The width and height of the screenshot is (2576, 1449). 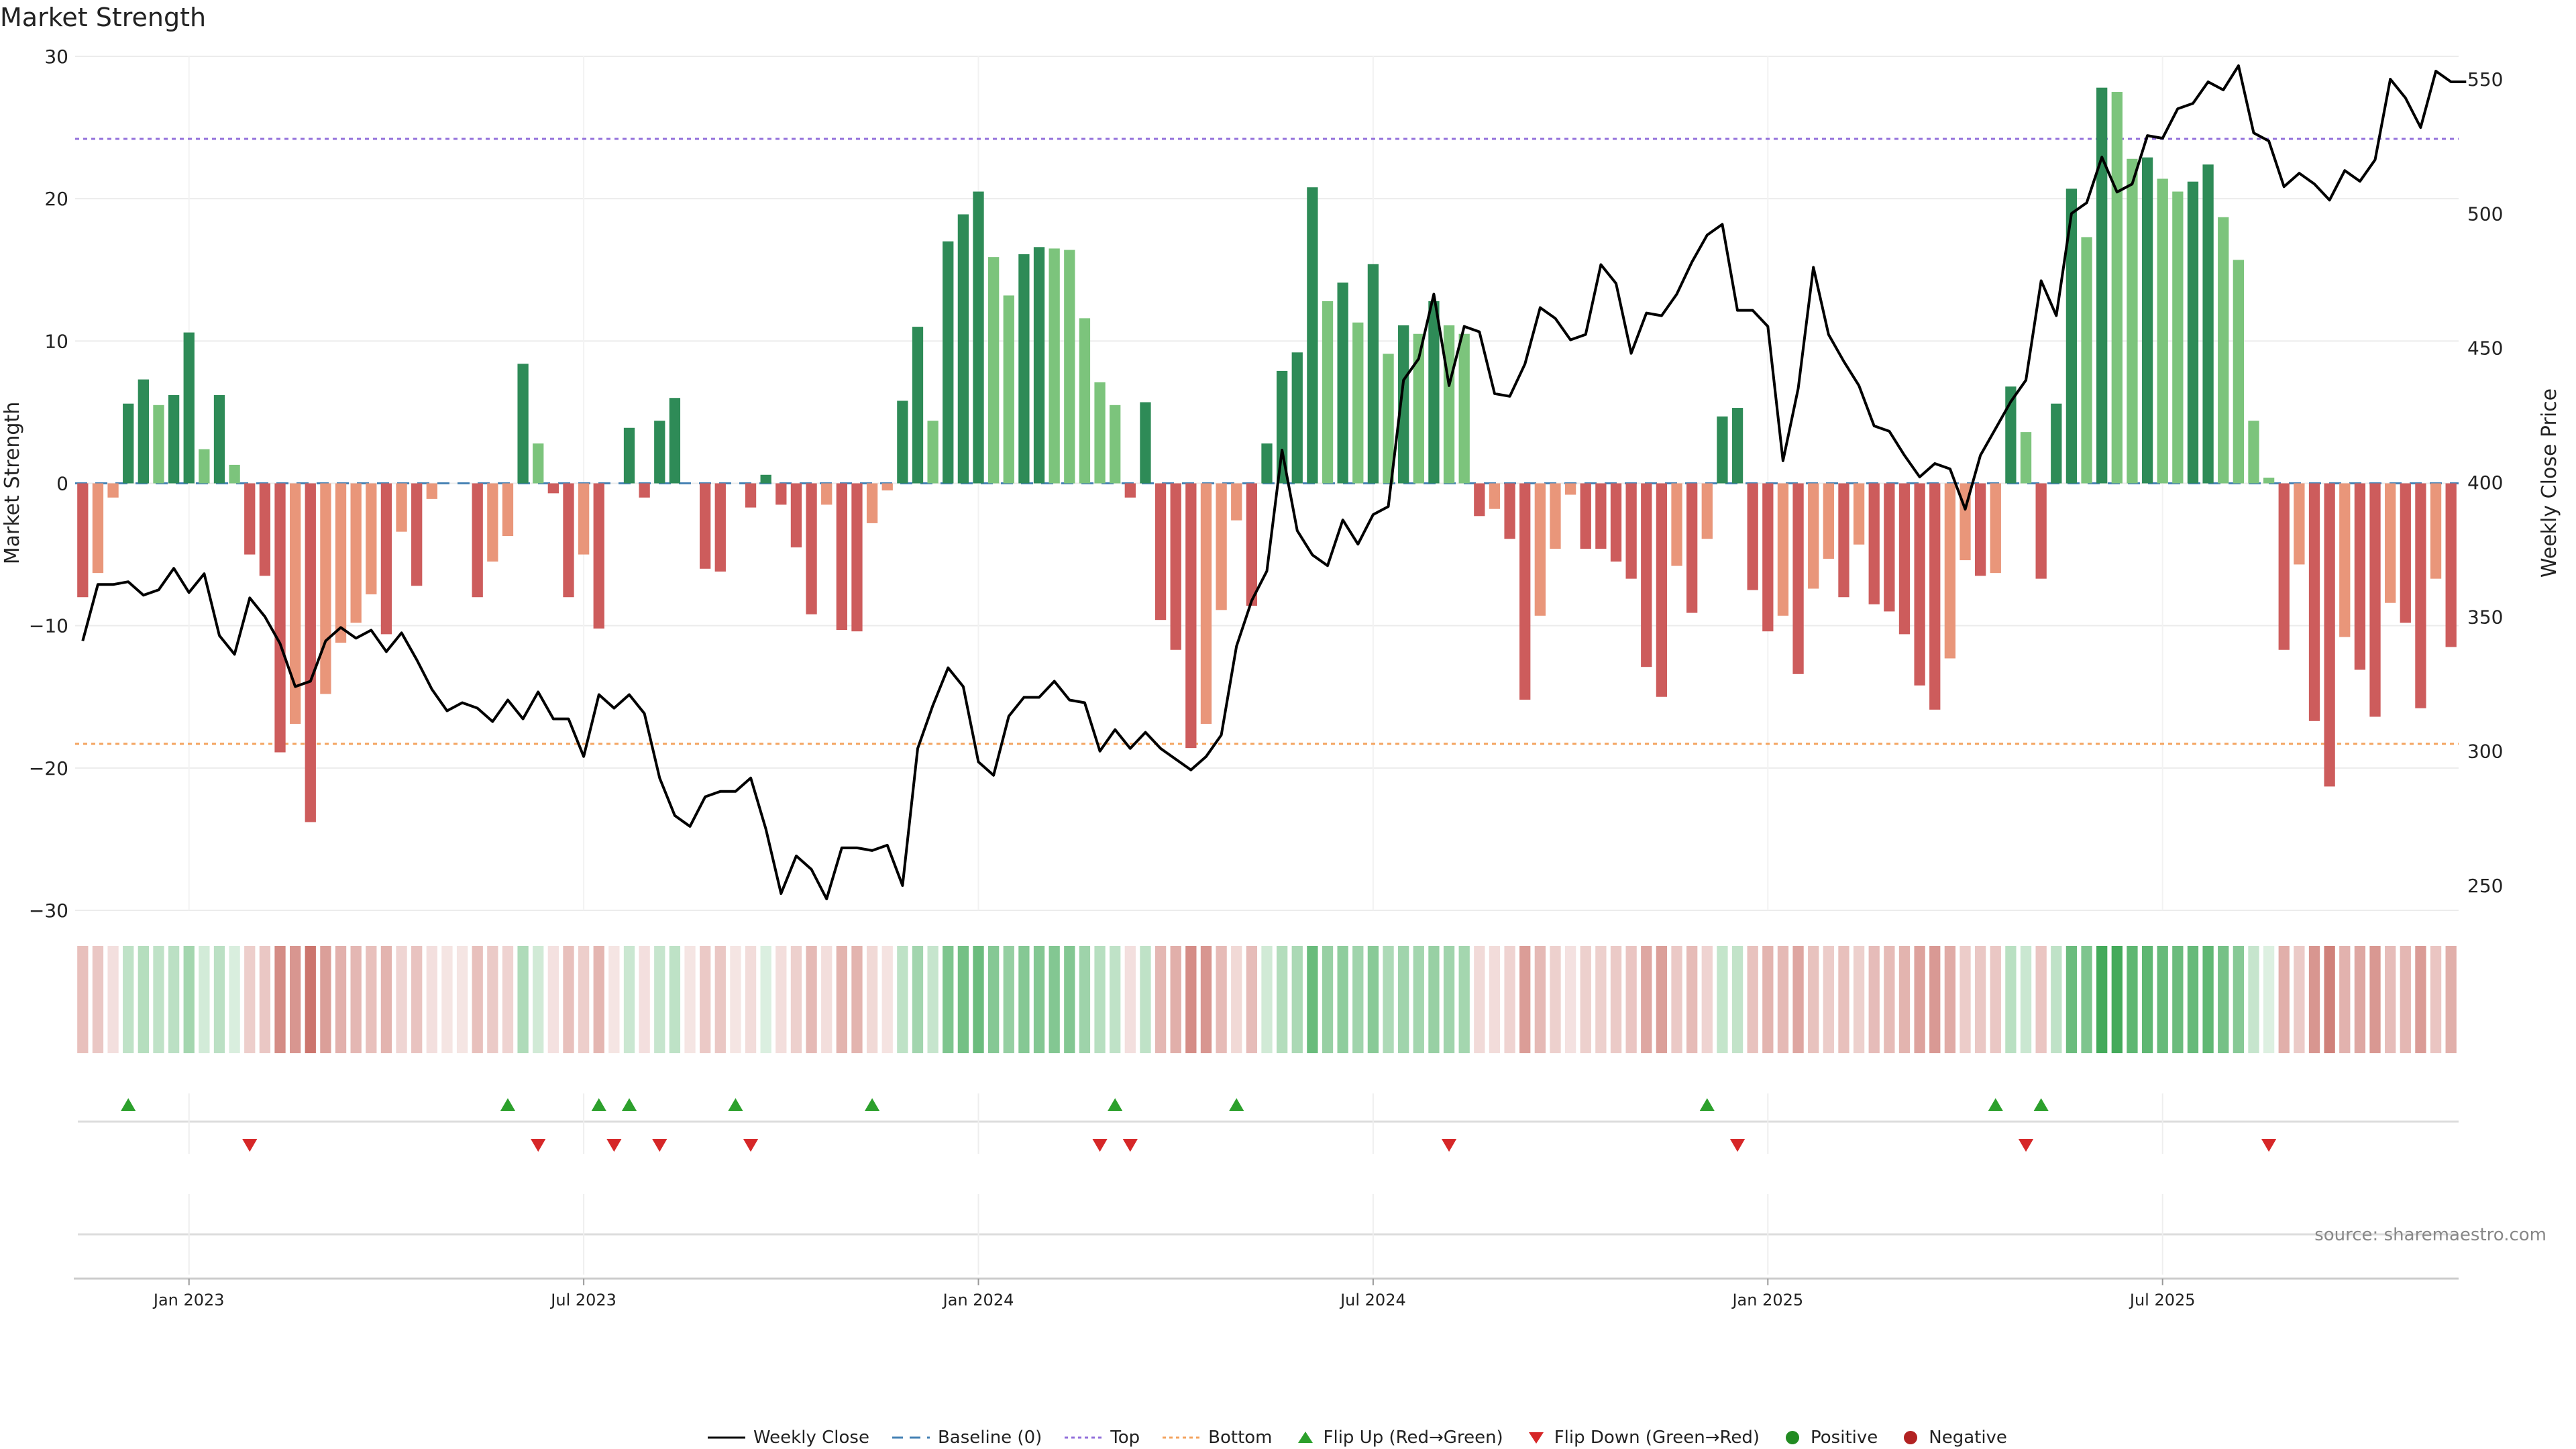 I want to click on flip-markers, so click(x=1268, y=1167).